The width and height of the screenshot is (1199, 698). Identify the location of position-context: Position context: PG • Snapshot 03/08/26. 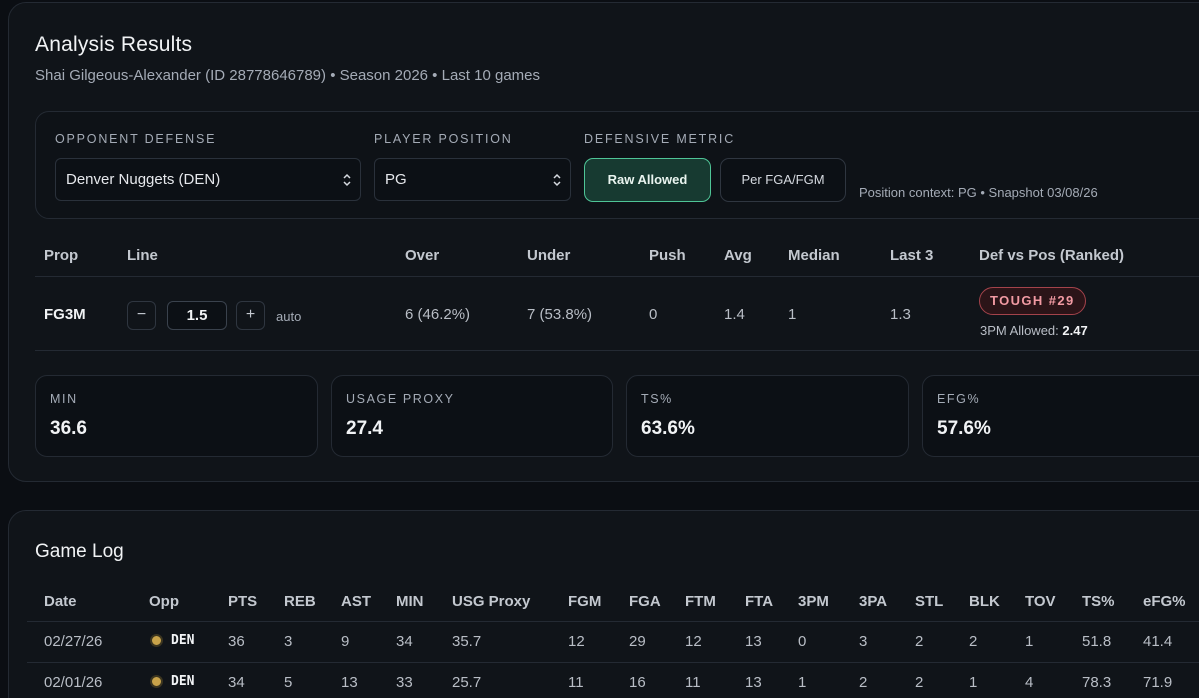
(978, 192).